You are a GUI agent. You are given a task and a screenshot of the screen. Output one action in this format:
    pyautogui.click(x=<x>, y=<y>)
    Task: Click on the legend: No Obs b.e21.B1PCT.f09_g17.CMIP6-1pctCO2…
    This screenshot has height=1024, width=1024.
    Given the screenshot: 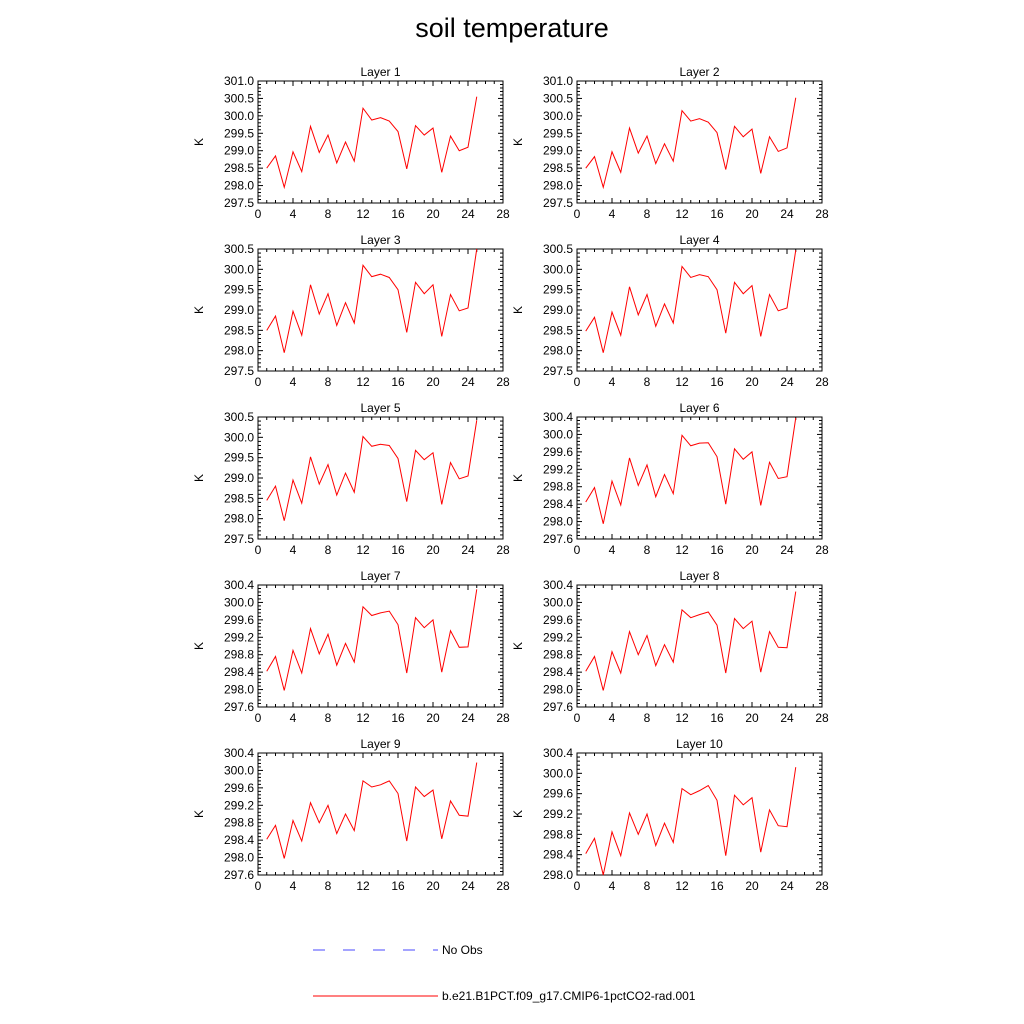 What is the action you would take?
    pyautogui.click(x=504, y=973)
    